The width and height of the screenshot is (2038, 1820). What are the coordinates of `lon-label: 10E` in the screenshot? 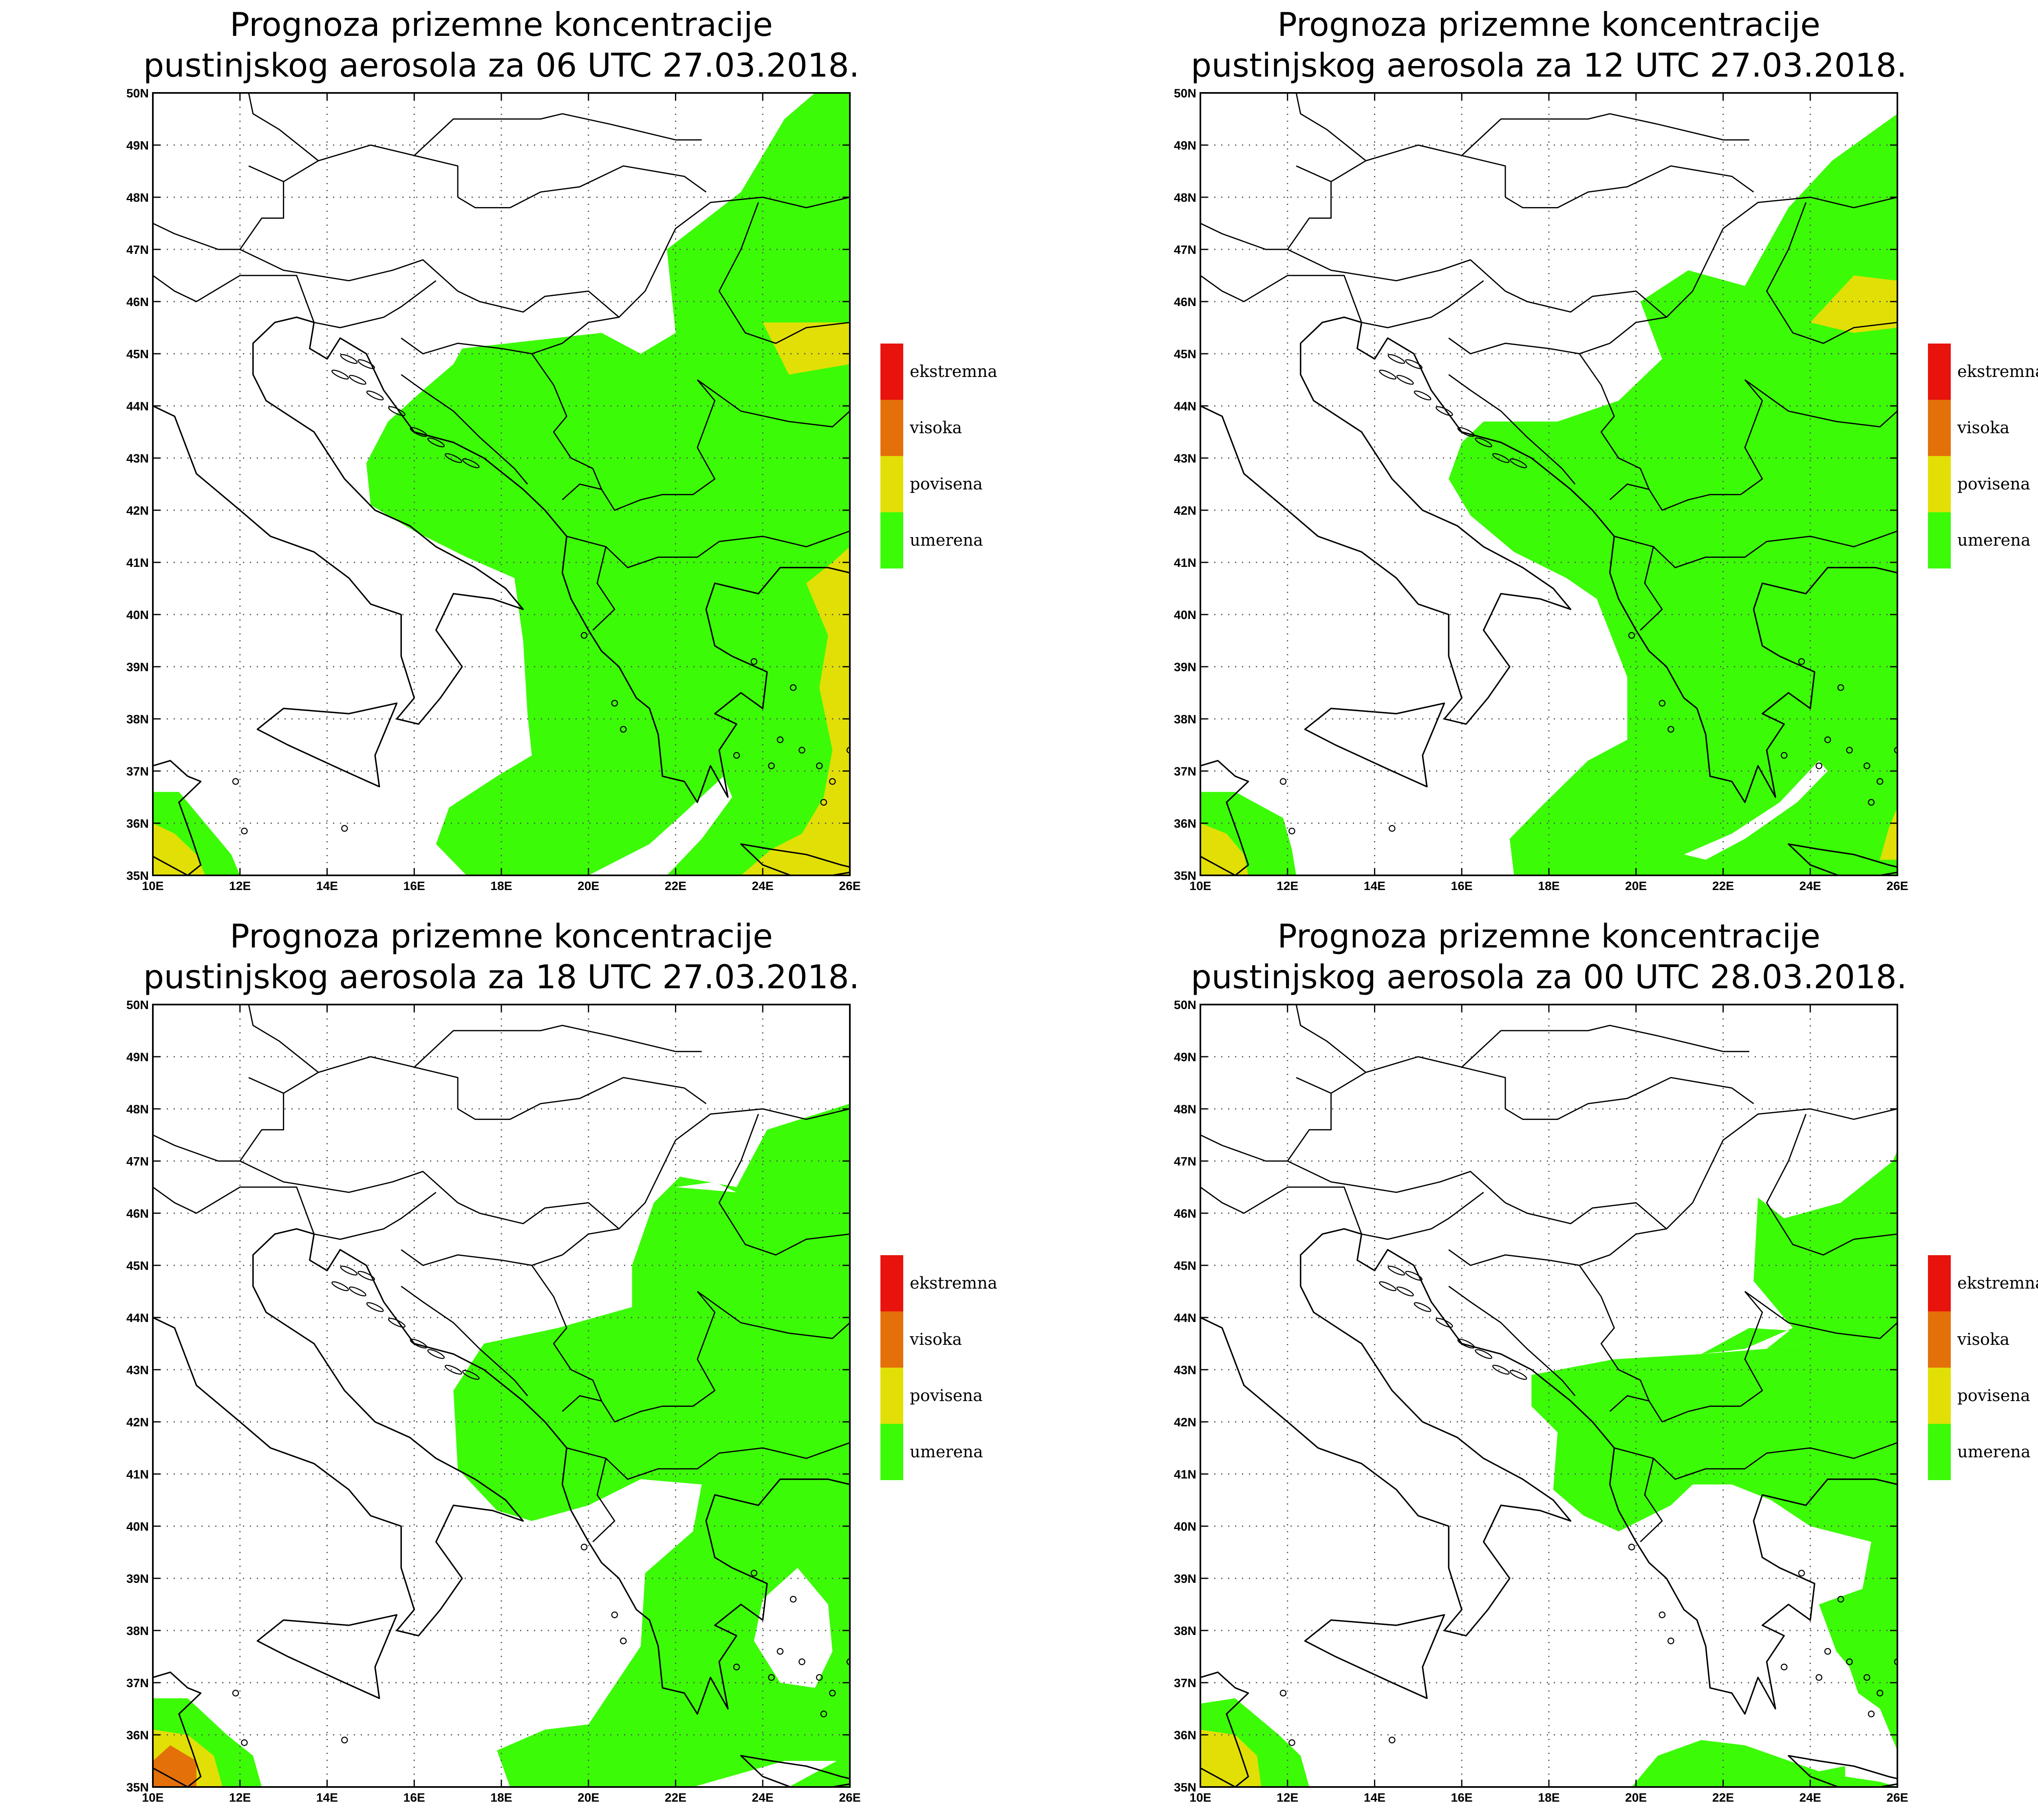 It's located at (1200, 886).